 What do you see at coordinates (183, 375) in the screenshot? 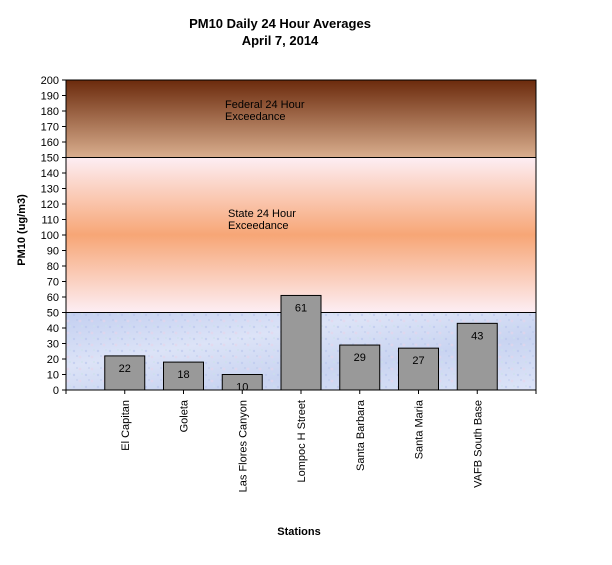
I see `bar-value-label: 18` at bounding box center [183, 375].